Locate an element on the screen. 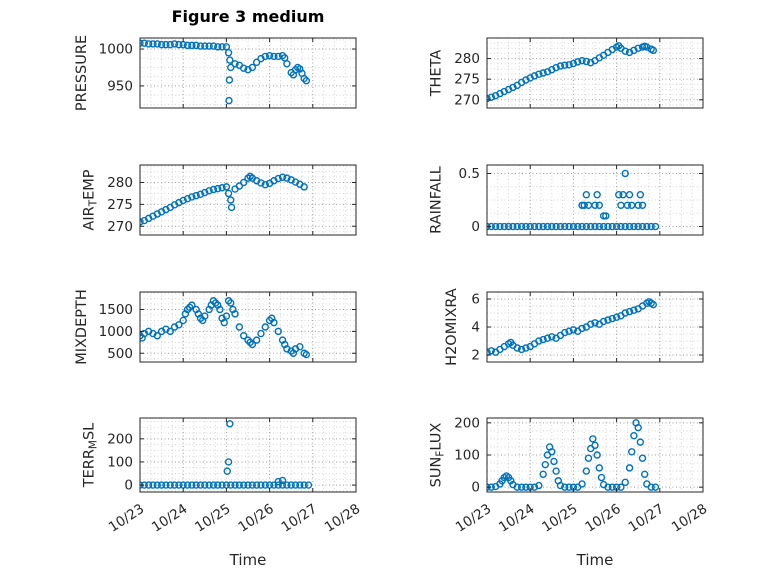  subplot-pressure: 950 1000 PRESSURE is located at coordinates (215, 73).